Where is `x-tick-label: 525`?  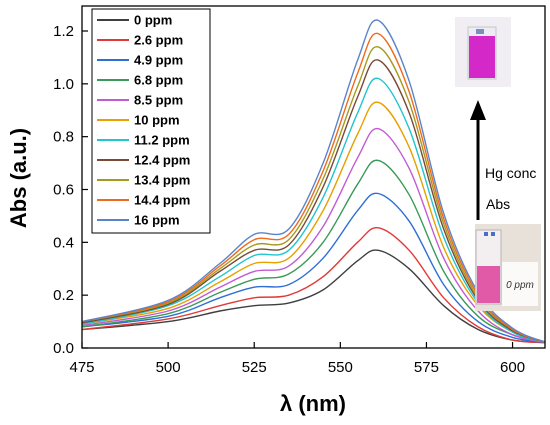 x-tick-label: 525 is located at coordinates (254, 367).